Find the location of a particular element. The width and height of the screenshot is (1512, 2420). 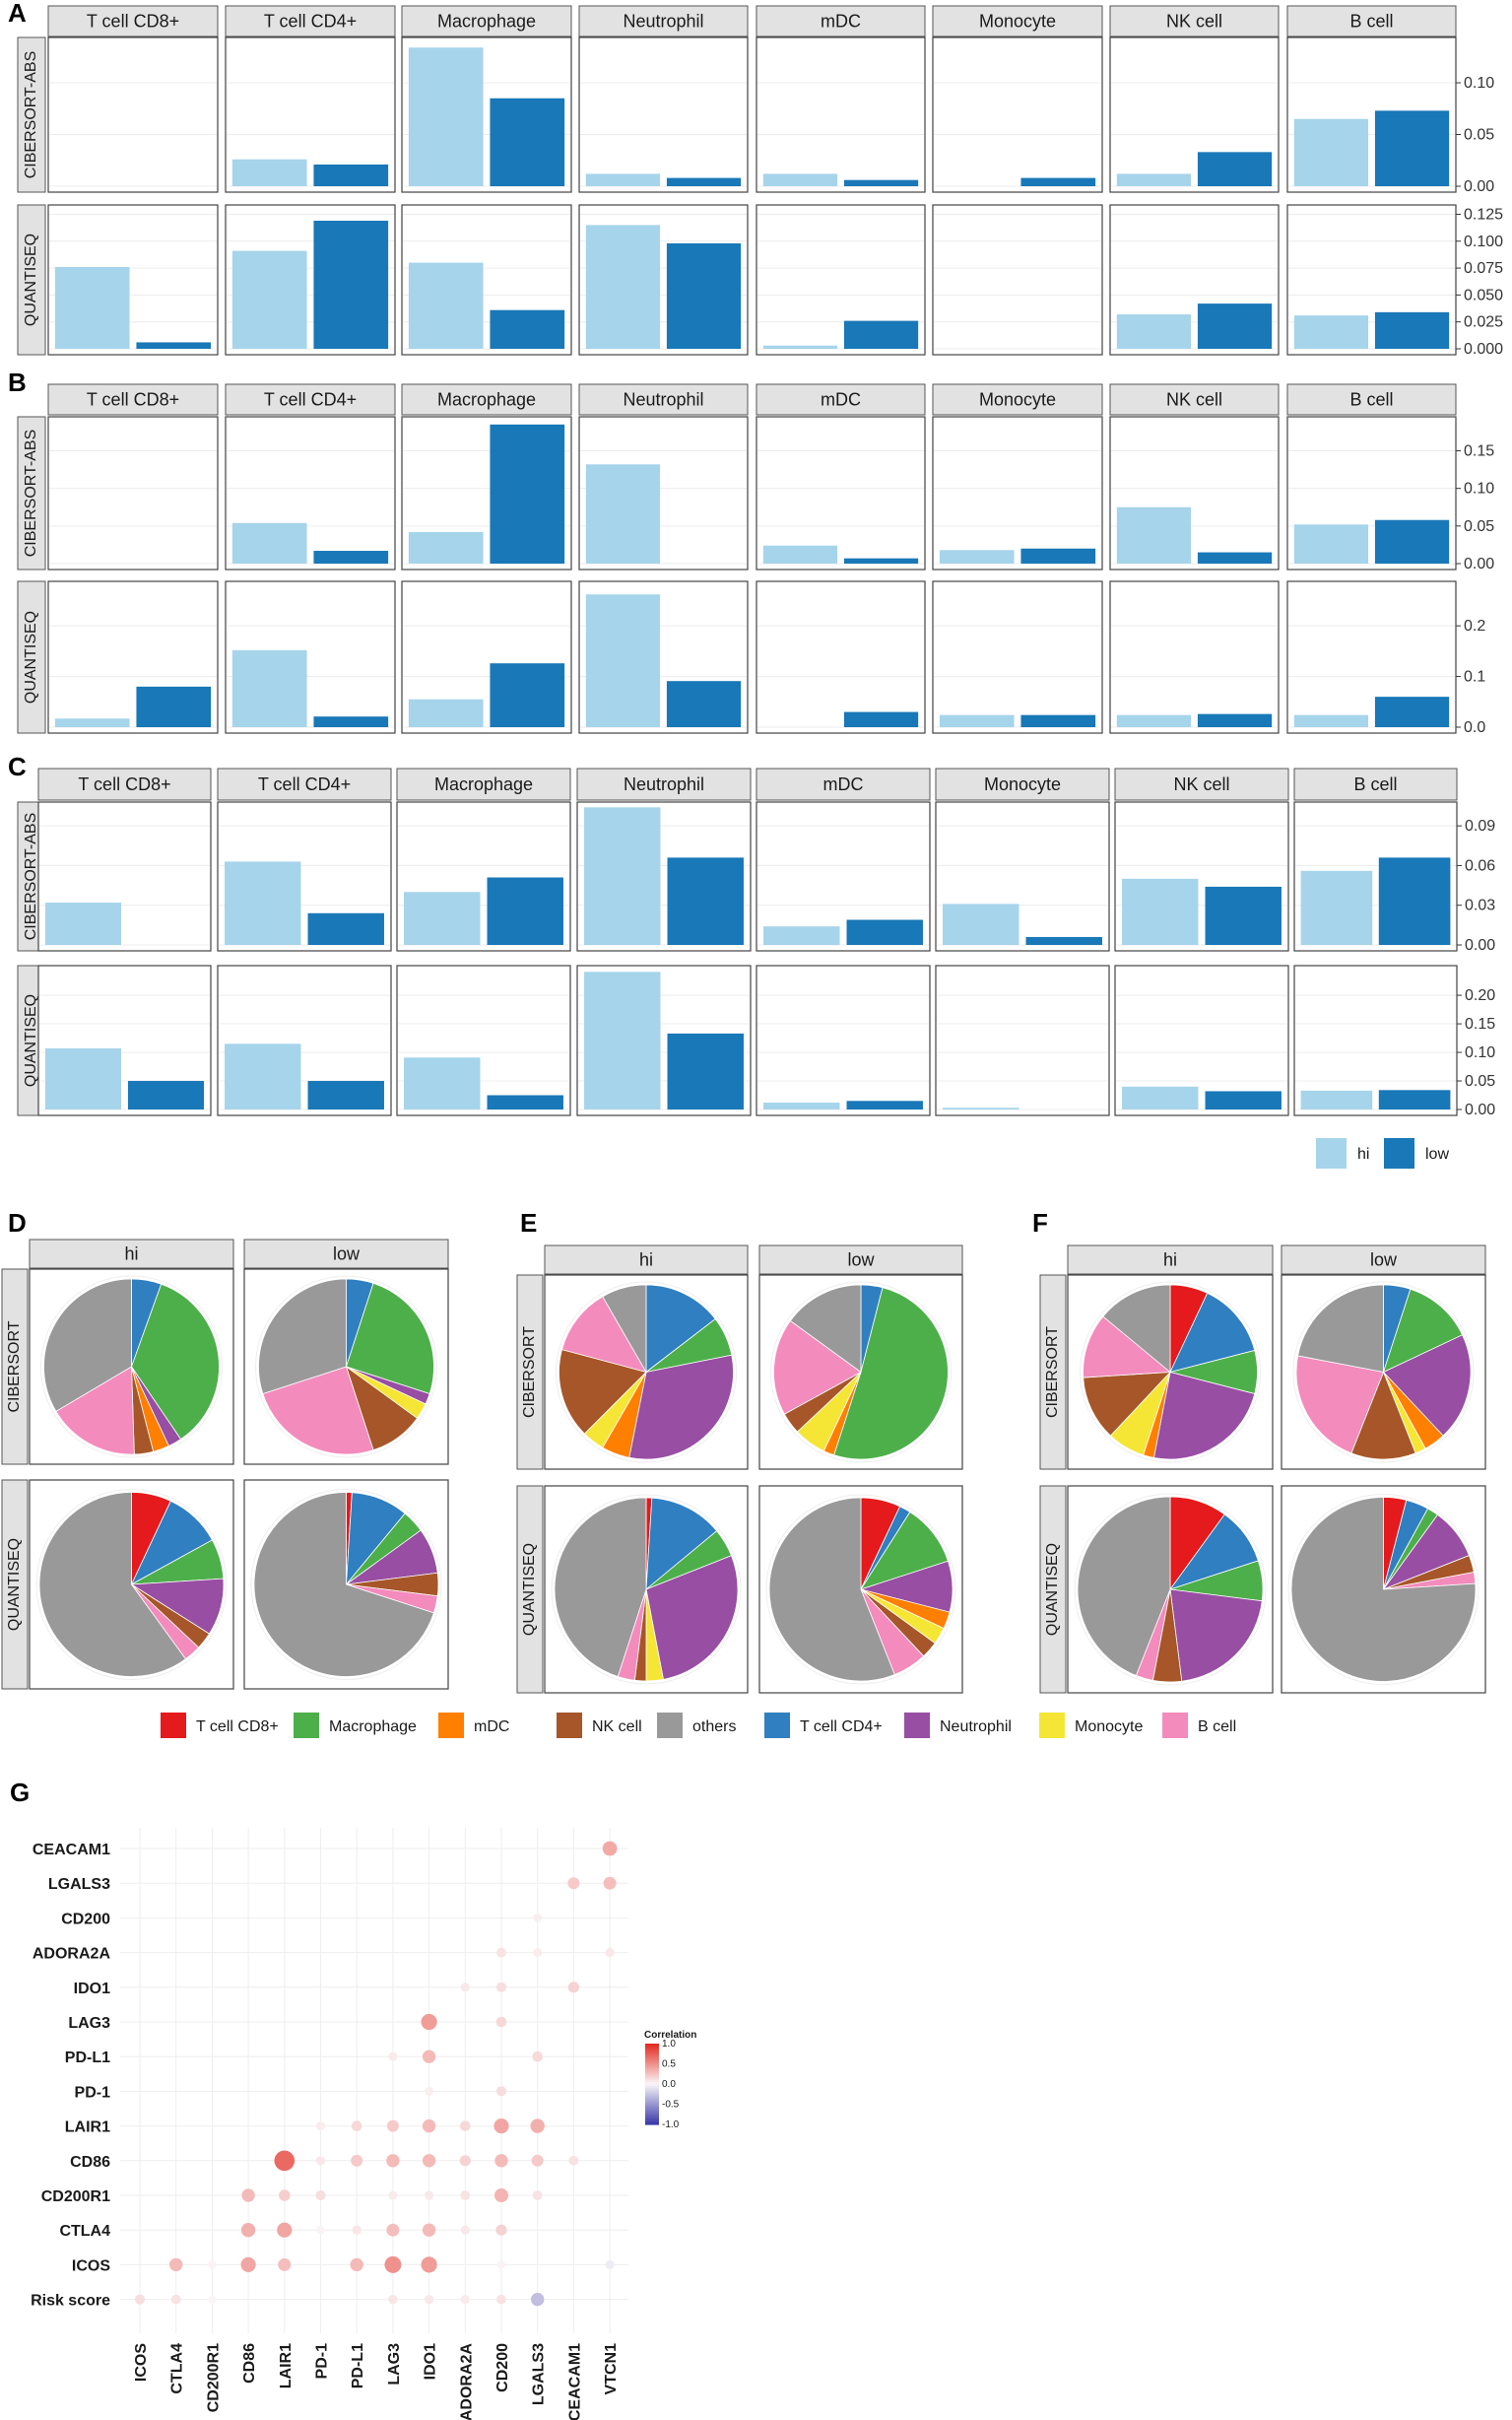

colorbar-tick: -1.0 is located at coordinates (671, 2124).